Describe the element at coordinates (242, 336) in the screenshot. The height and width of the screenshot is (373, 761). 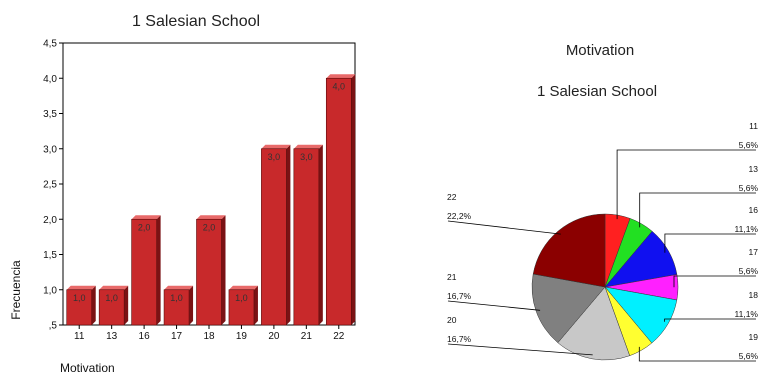
I see `x-tick-label: 19` at that location.